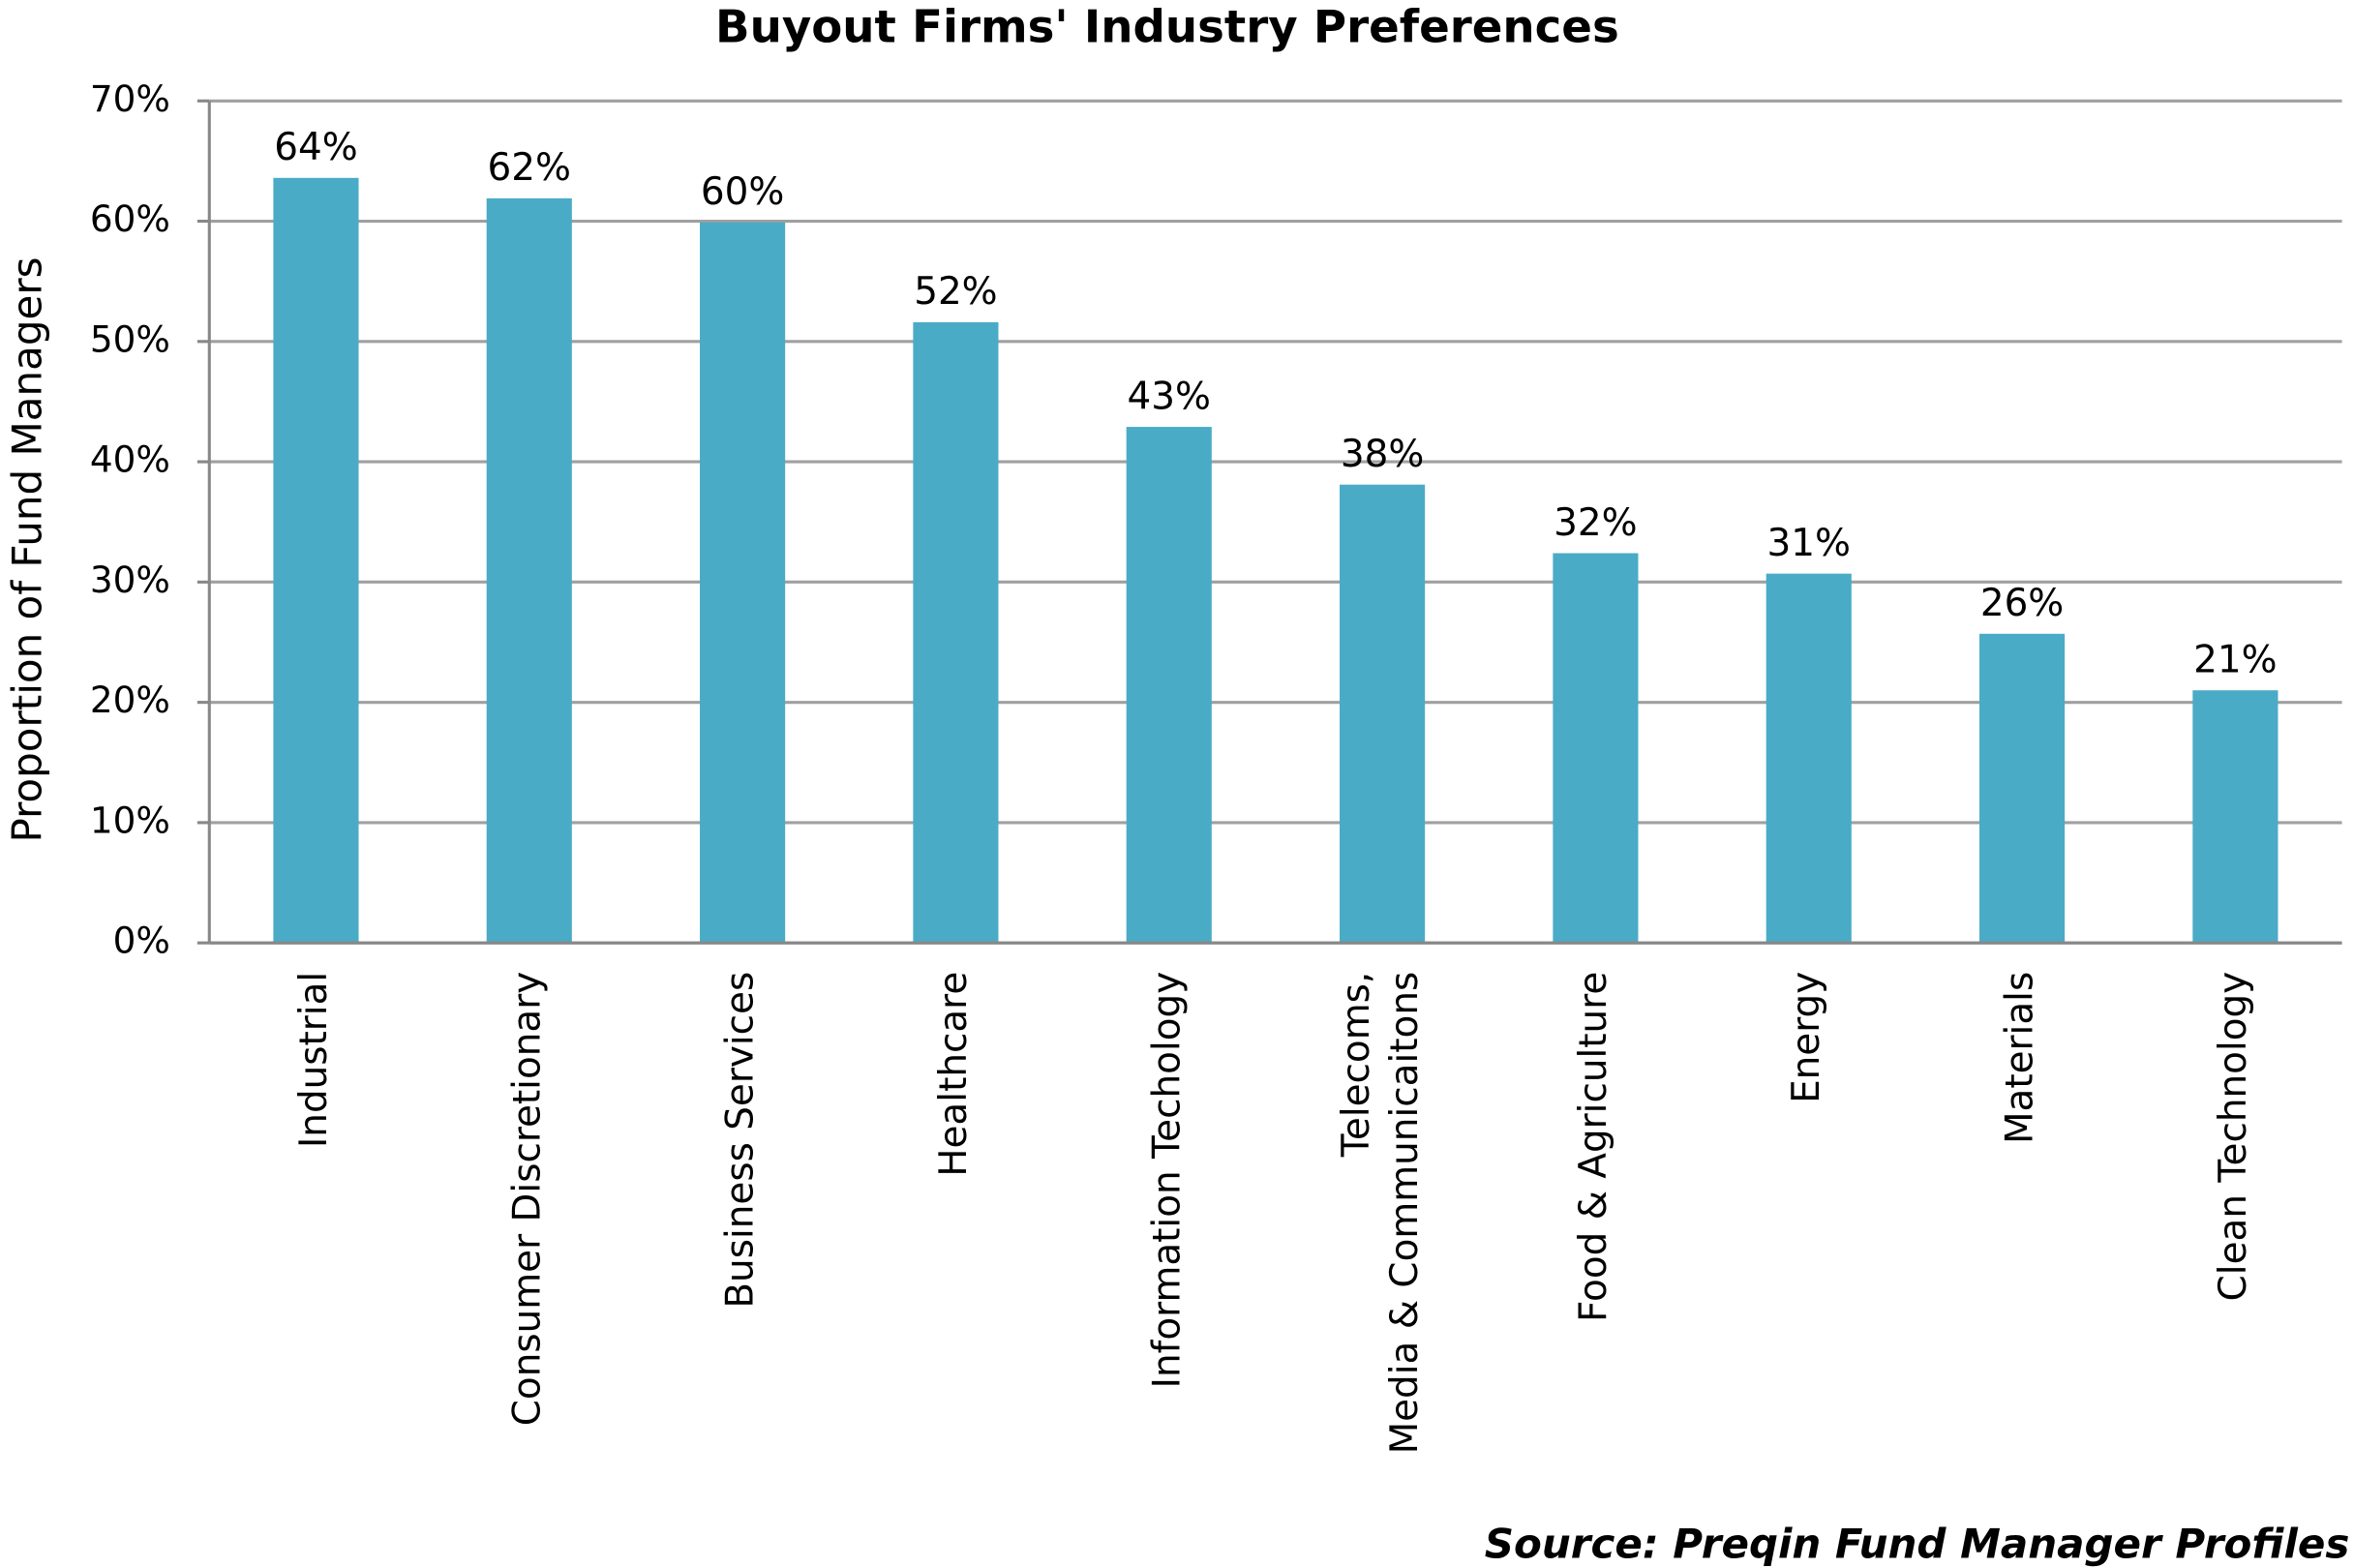 The height and width of the screenshot is (1568, 2354). What do you see at coordinates (1167, 28) in the screenshot?
I see `chart-title: Buyout Firms' Industry Preferences` at bounding box center [1167, 28].